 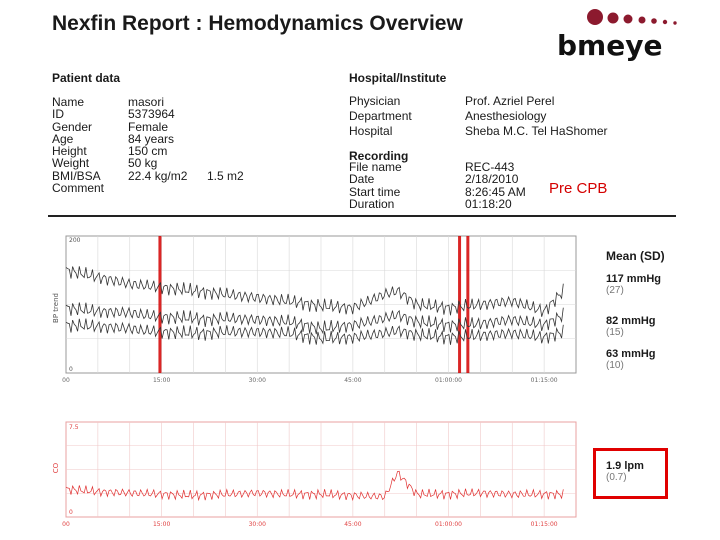 I want to click on bp-series-lines, so click(x=314, y=305).